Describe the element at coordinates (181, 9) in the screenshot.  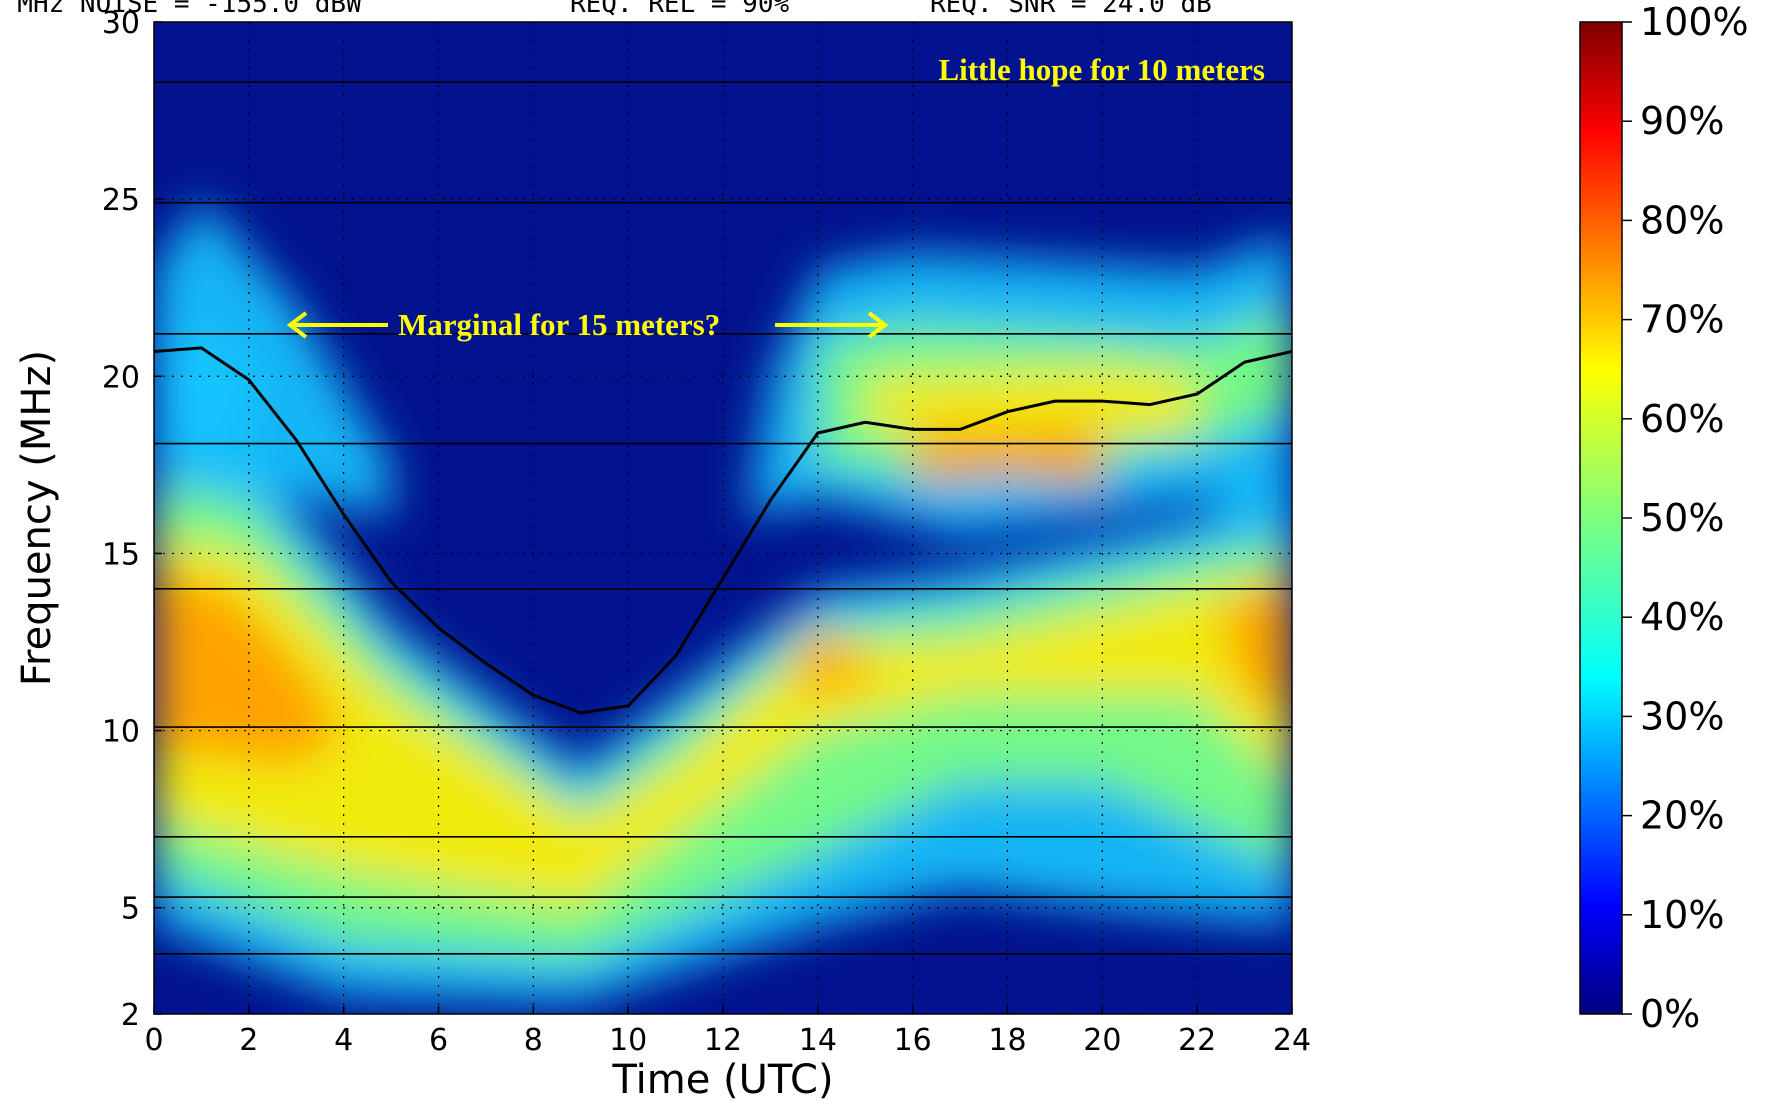
I see `header-noise: 3 MHz NOISE = -155.0 dBW` at that location.